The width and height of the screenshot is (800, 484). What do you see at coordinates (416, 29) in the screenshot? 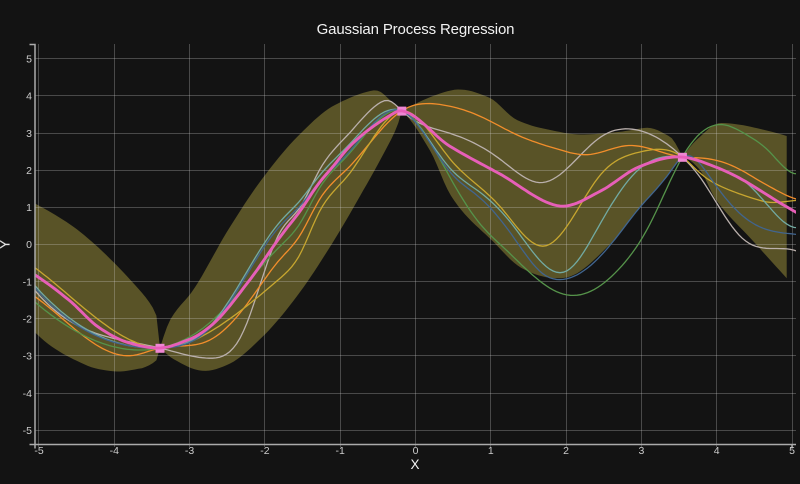
I see `svg-text: Gaussian Process Regression` at bounding box center [416, 29].